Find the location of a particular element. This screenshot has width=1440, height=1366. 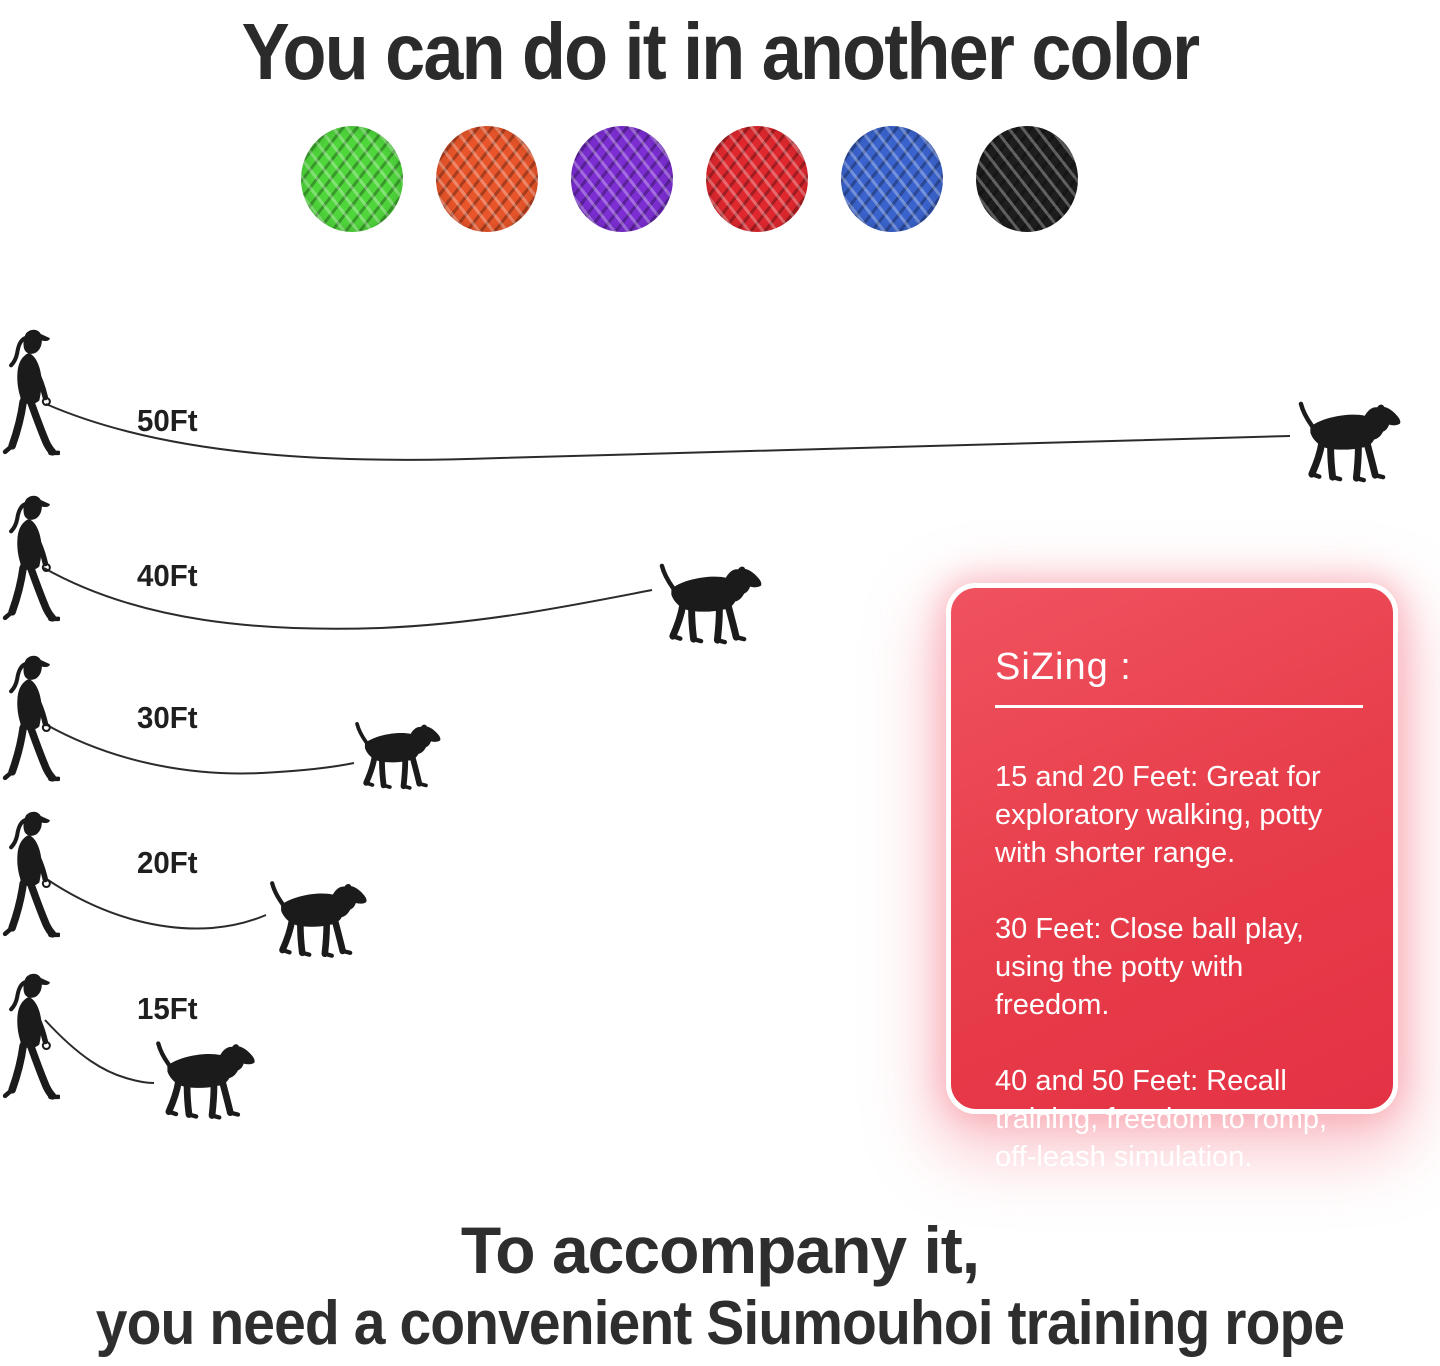

leash-length-label: 20Ft is located at coordinates (167, 862).